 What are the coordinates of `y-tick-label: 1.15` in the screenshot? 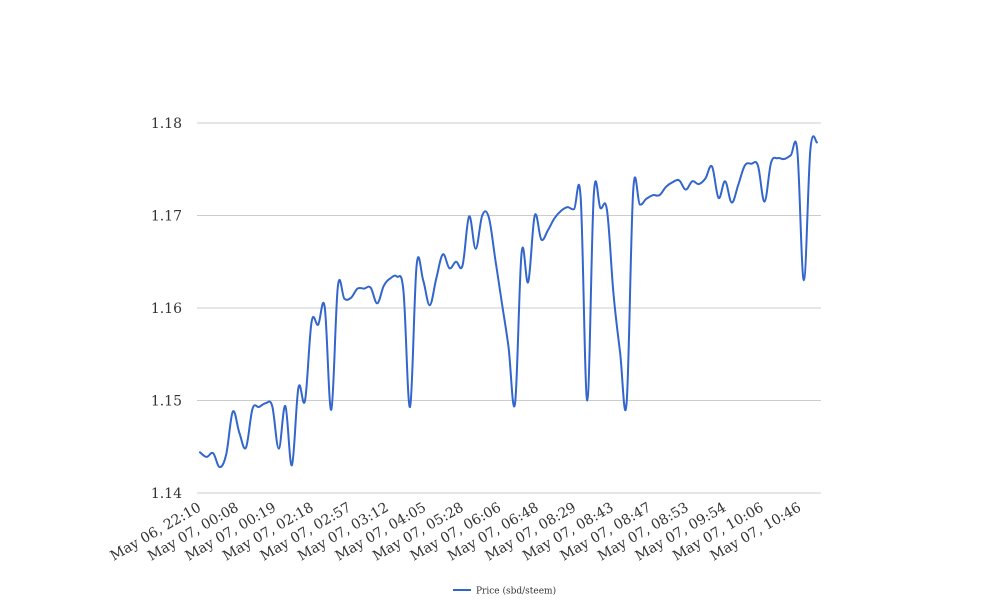 It's located at (166, 402).